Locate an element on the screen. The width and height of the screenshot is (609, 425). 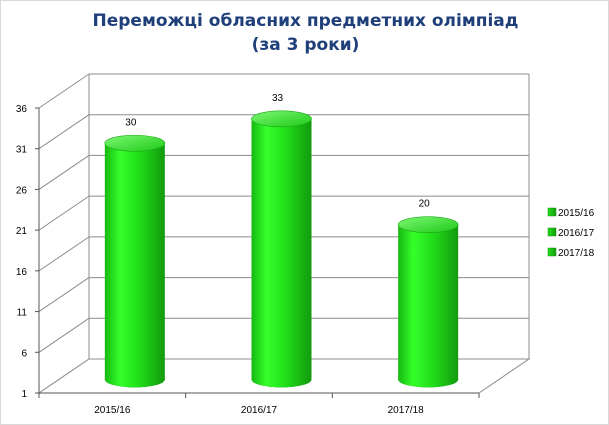
data-label: 20 is located at coordinates (425, 204).